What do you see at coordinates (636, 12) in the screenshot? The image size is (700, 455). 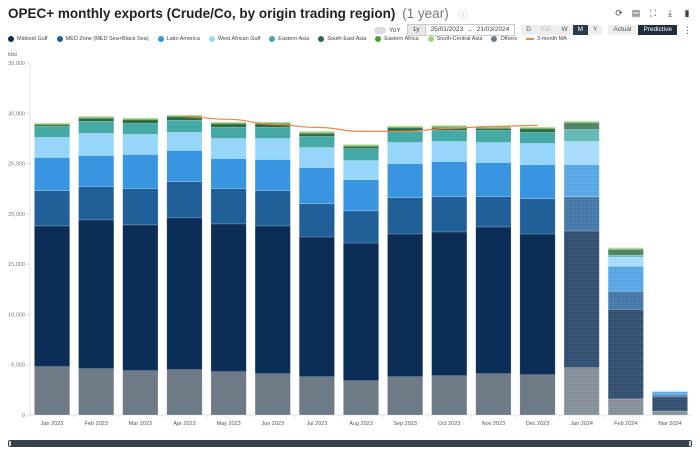 I see `comment-icon: ▤` at bounding box center [636, 12].